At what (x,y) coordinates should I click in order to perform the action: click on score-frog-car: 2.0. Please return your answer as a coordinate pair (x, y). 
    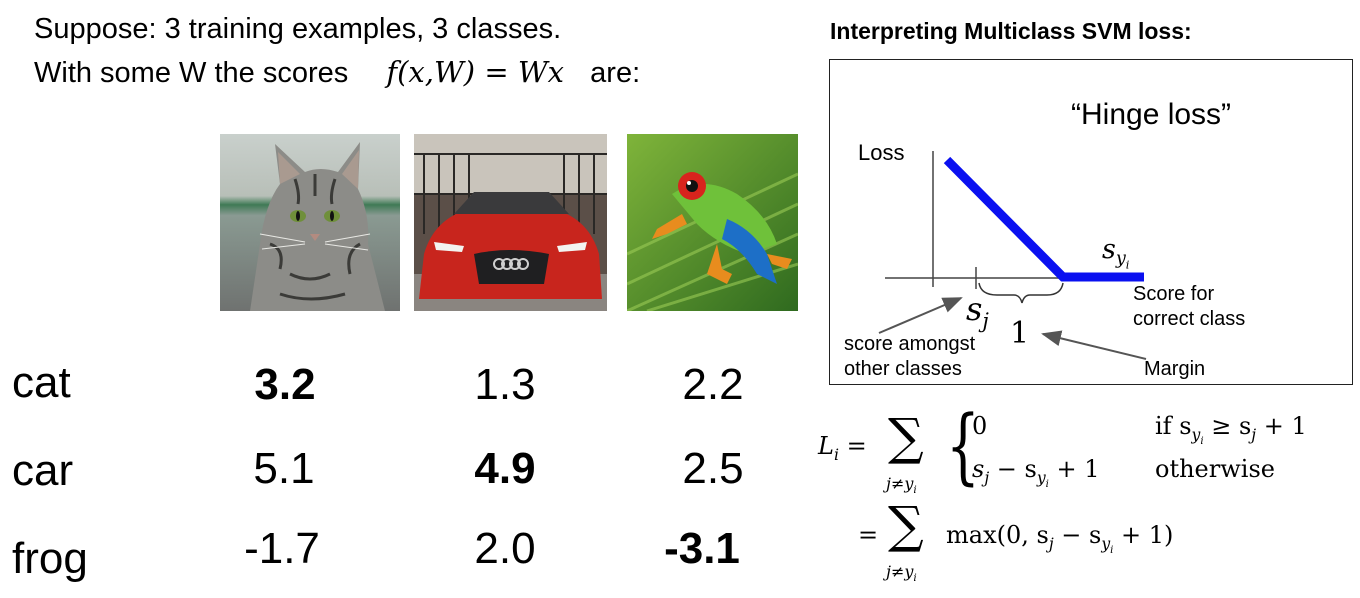
    Looking at the image, I should click on (505, 548).